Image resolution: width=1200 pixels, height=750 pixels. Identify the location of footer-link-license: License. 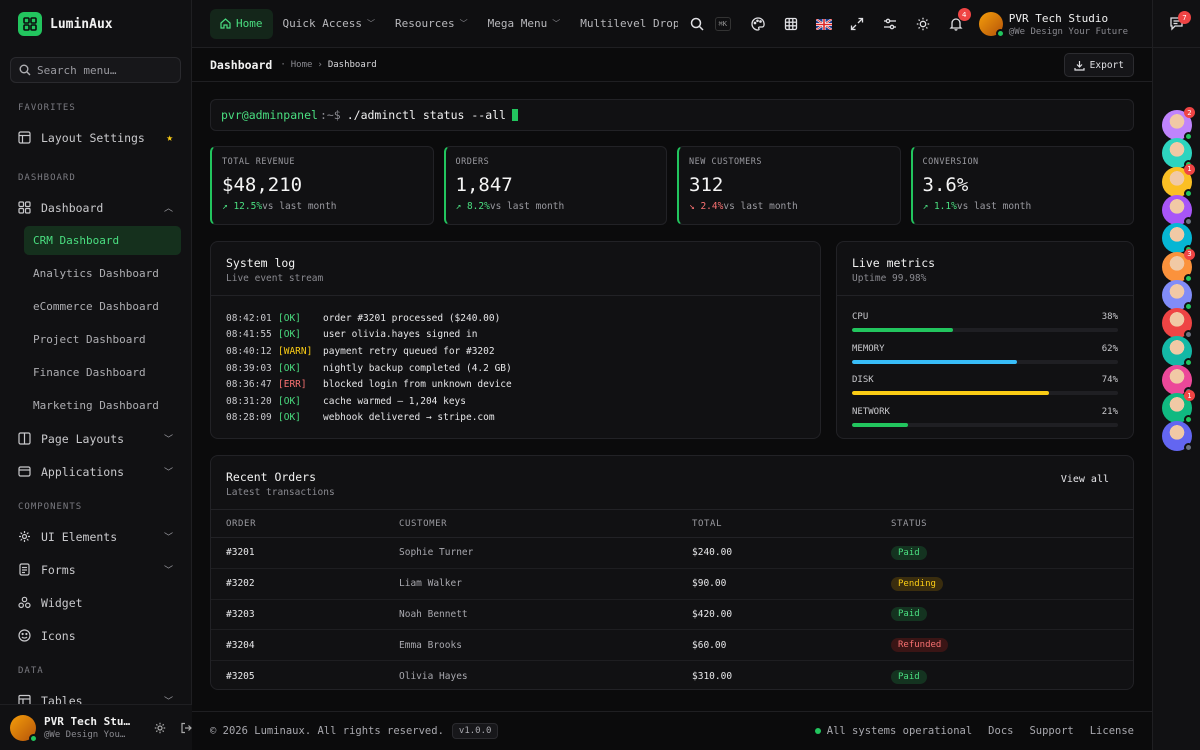
(1111, 731).